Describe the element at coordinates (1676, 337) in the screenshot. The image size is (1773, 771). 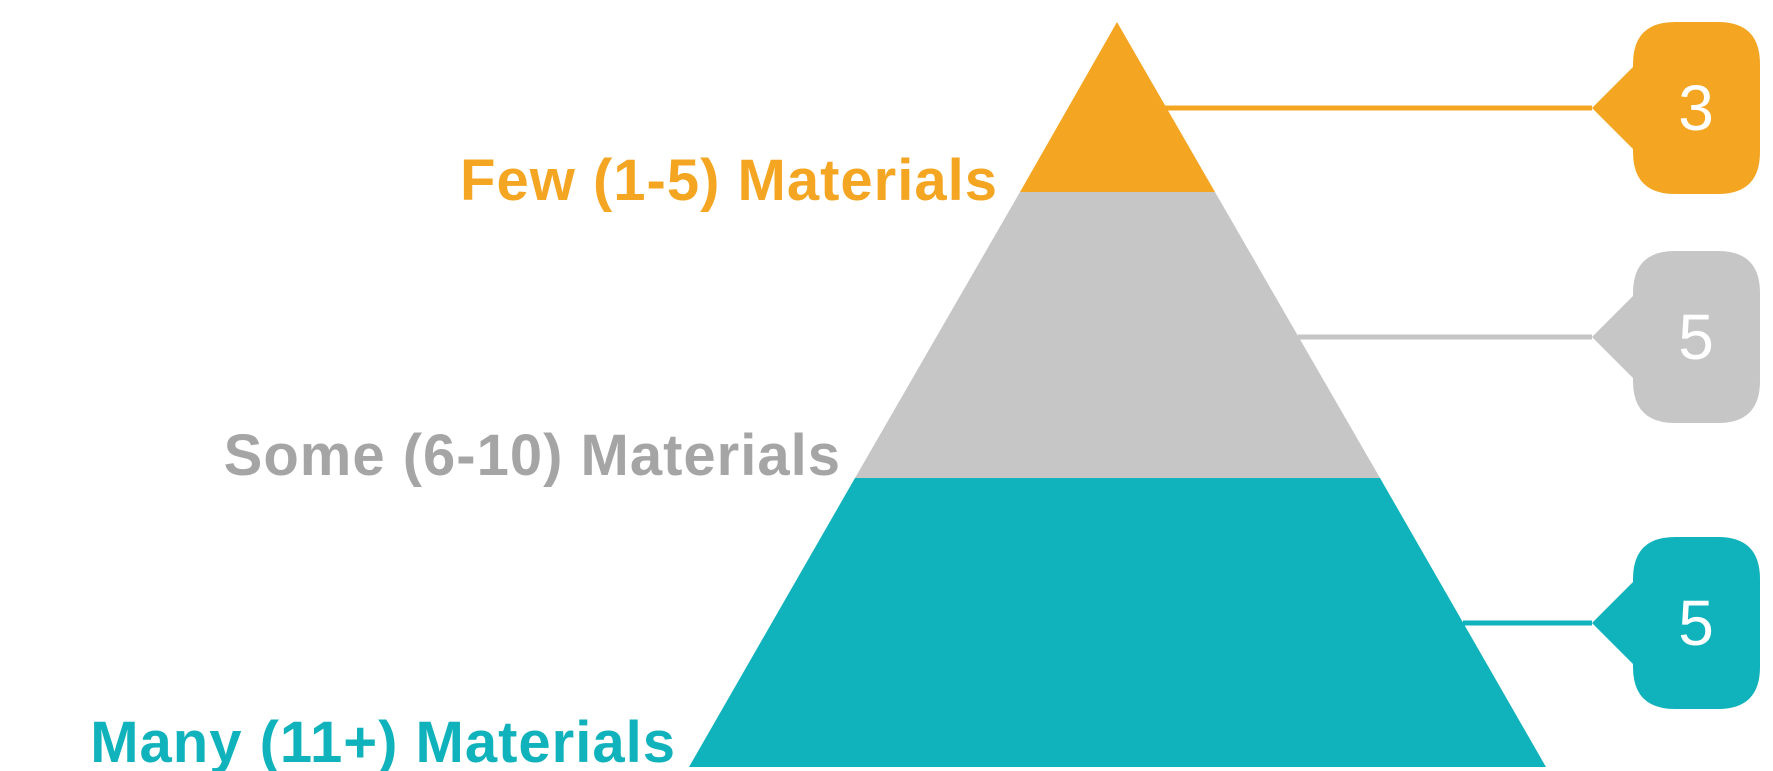
I see `count-badge-some: 5` at that location.